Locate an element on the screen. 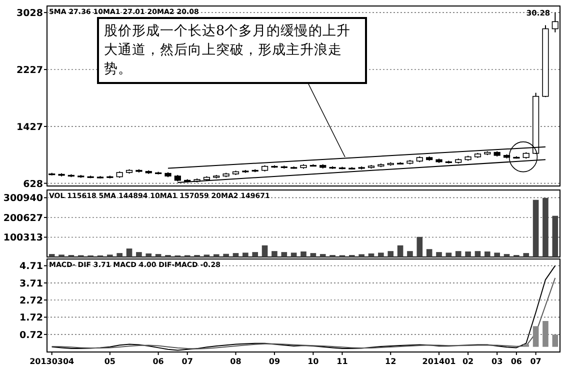 The width and height of the screenshot is (566, 366). y-tick-label: 200627 is located at coordinates (23, 218).